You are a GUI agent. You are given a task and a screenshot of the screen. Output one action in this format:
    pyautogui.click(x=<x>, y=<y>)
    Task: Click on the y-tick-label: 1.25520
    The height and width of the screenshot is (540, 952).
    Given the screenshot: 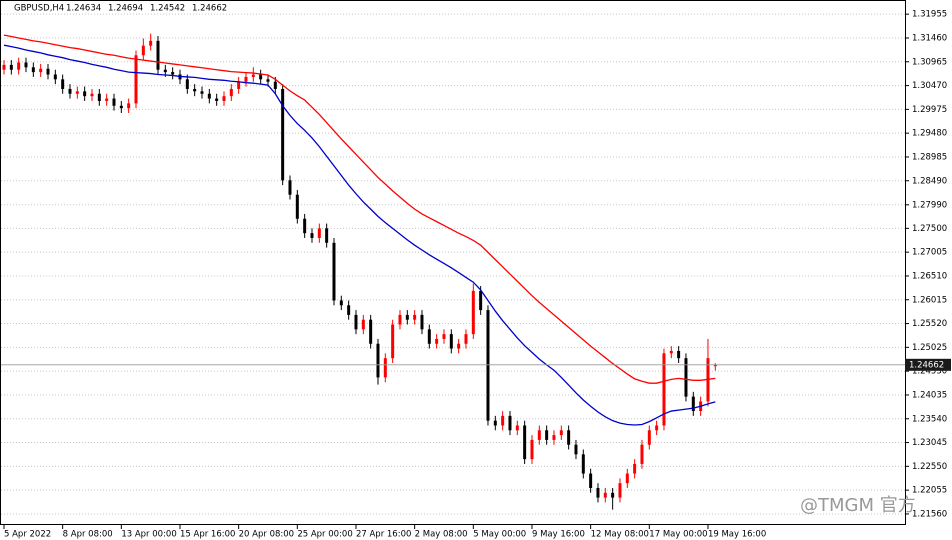 What is the action you would take?
    pyautogui.click(x=929, y=324)
    